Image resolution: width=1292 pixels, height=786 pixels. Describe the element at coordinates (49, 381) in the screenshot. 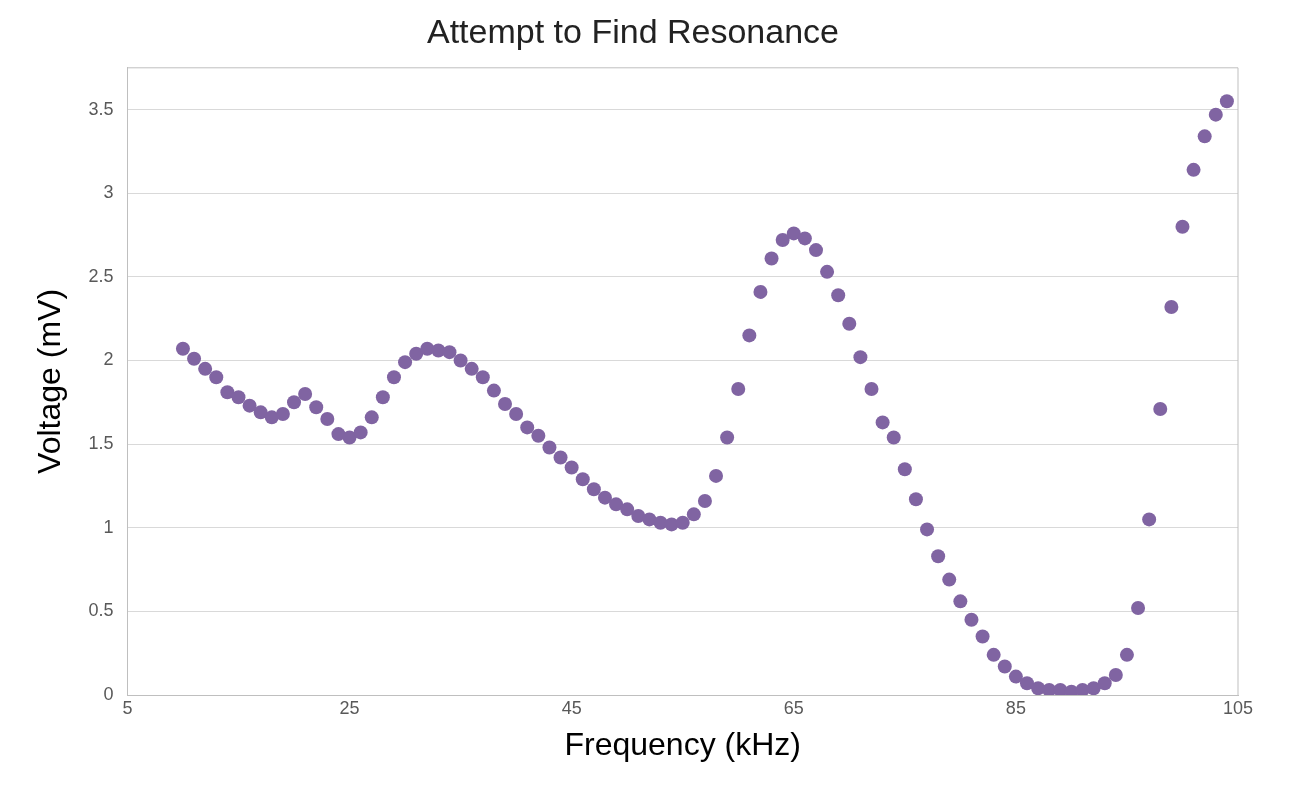

I see `y-axis-title: Voltage (mV)` at that location.